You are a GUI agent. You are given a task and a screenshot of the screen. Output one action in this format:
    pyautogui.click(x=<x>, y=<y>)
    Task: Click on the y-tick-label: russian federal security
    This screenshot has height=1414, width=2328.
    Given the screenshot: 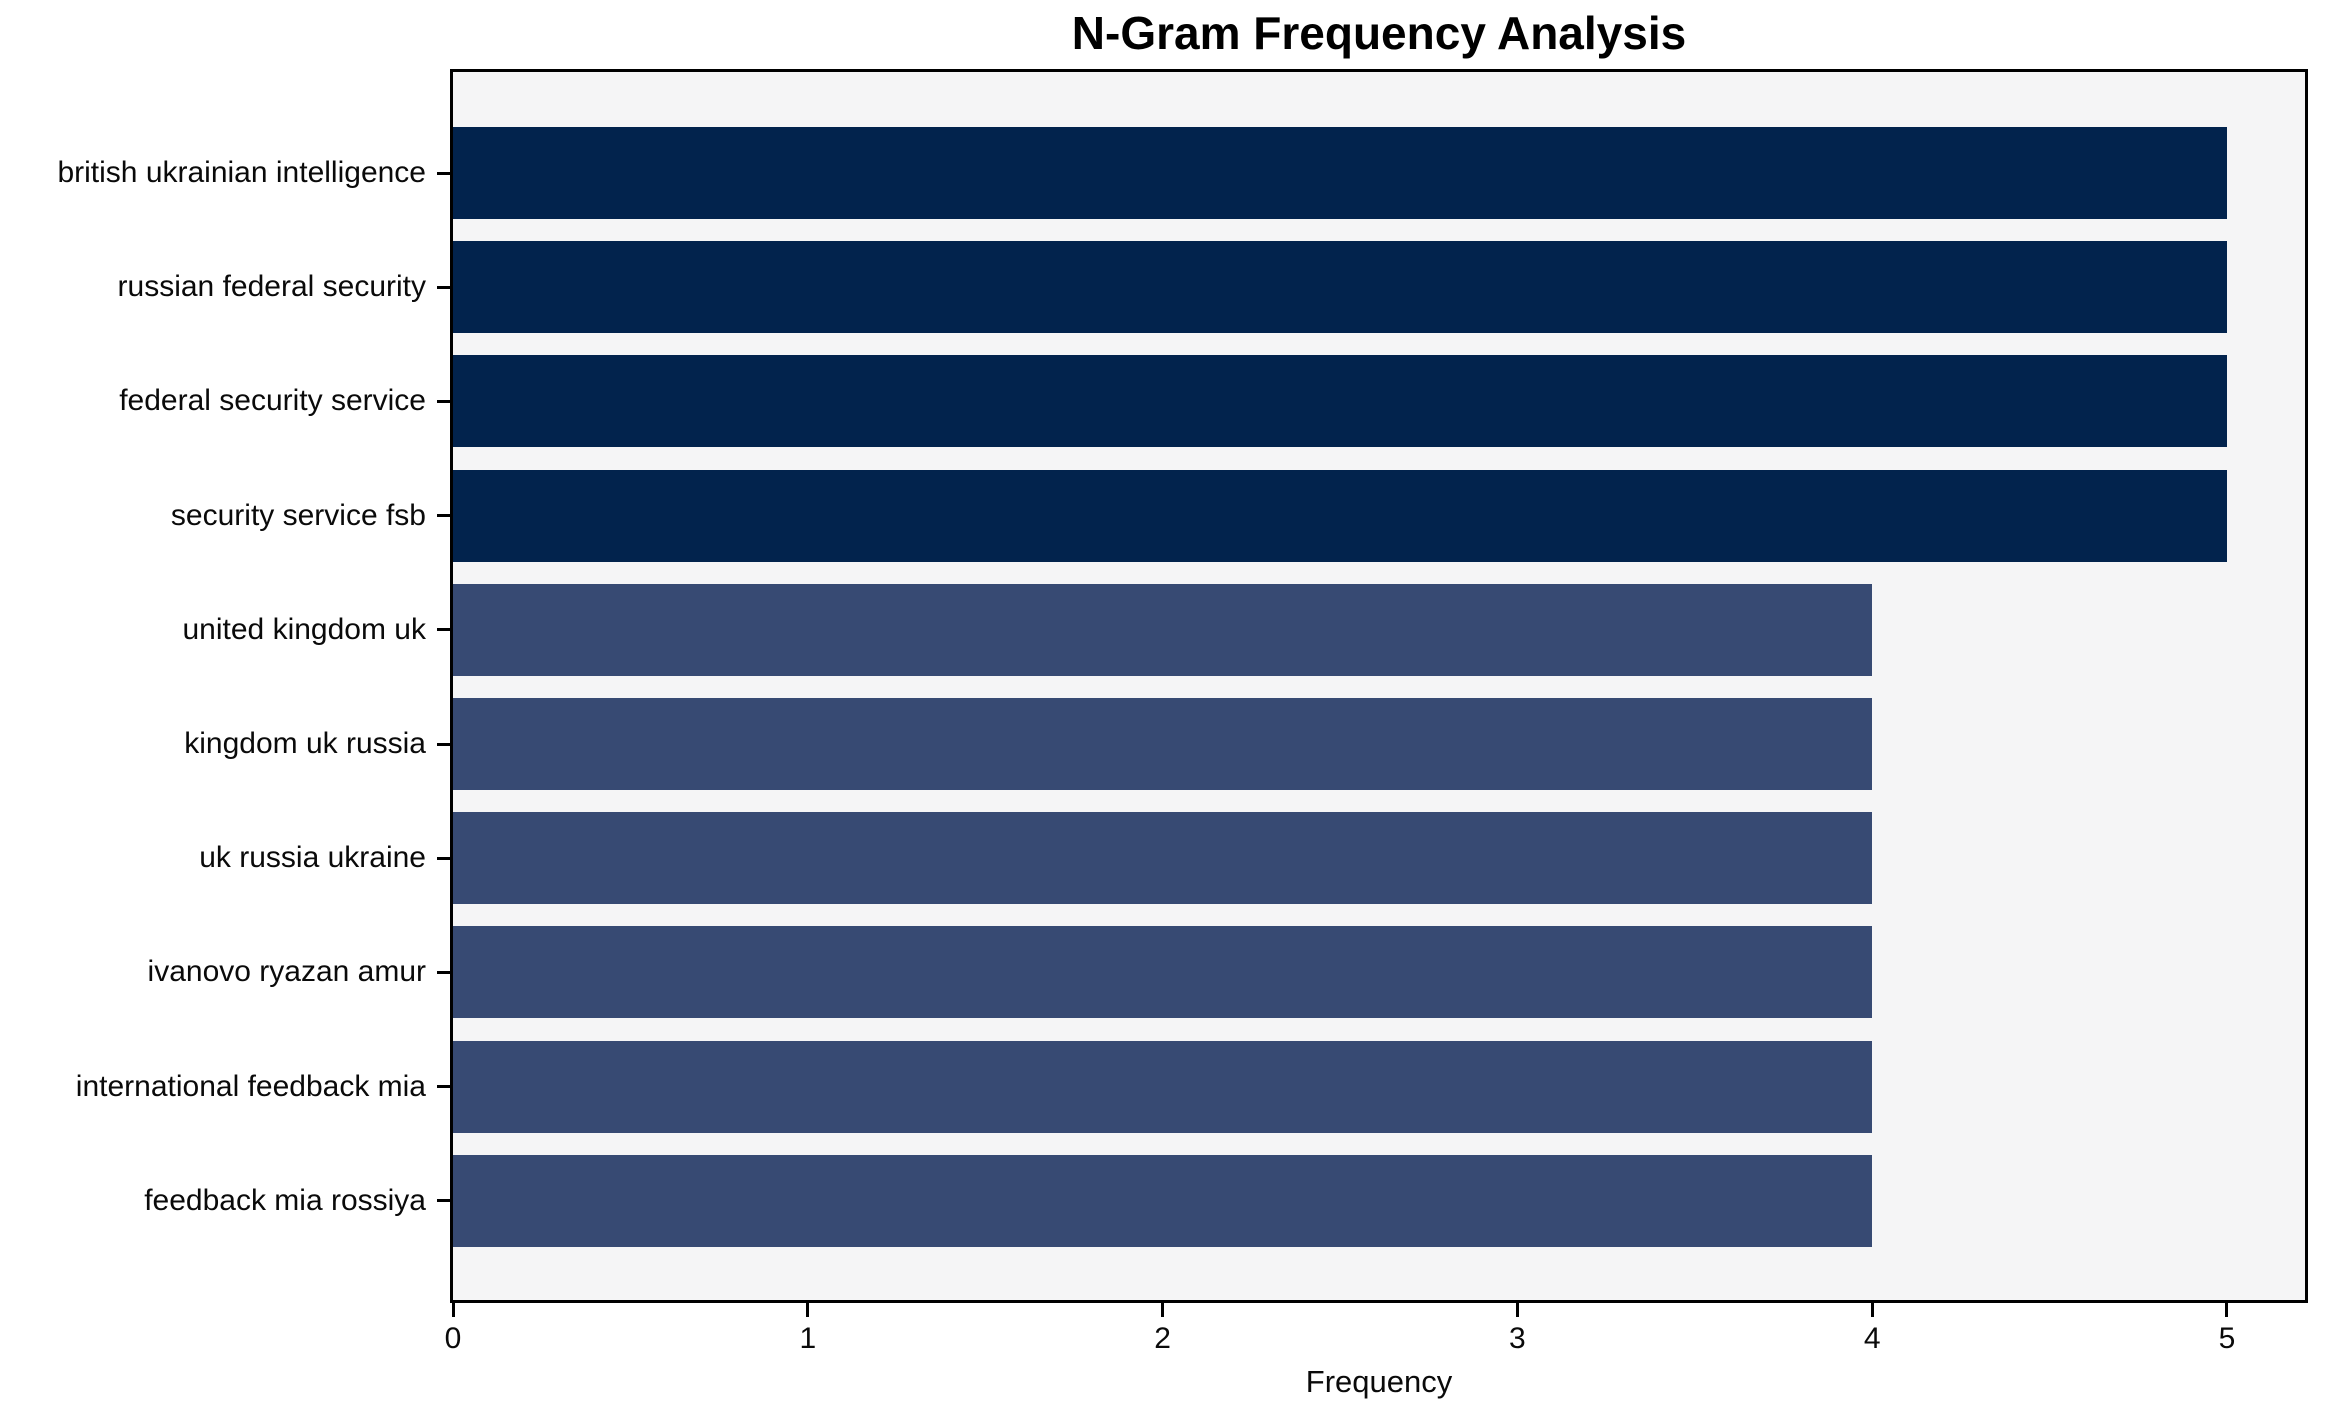 What is the action you would take?
    pyautogui.click(x=271, y=287)
    